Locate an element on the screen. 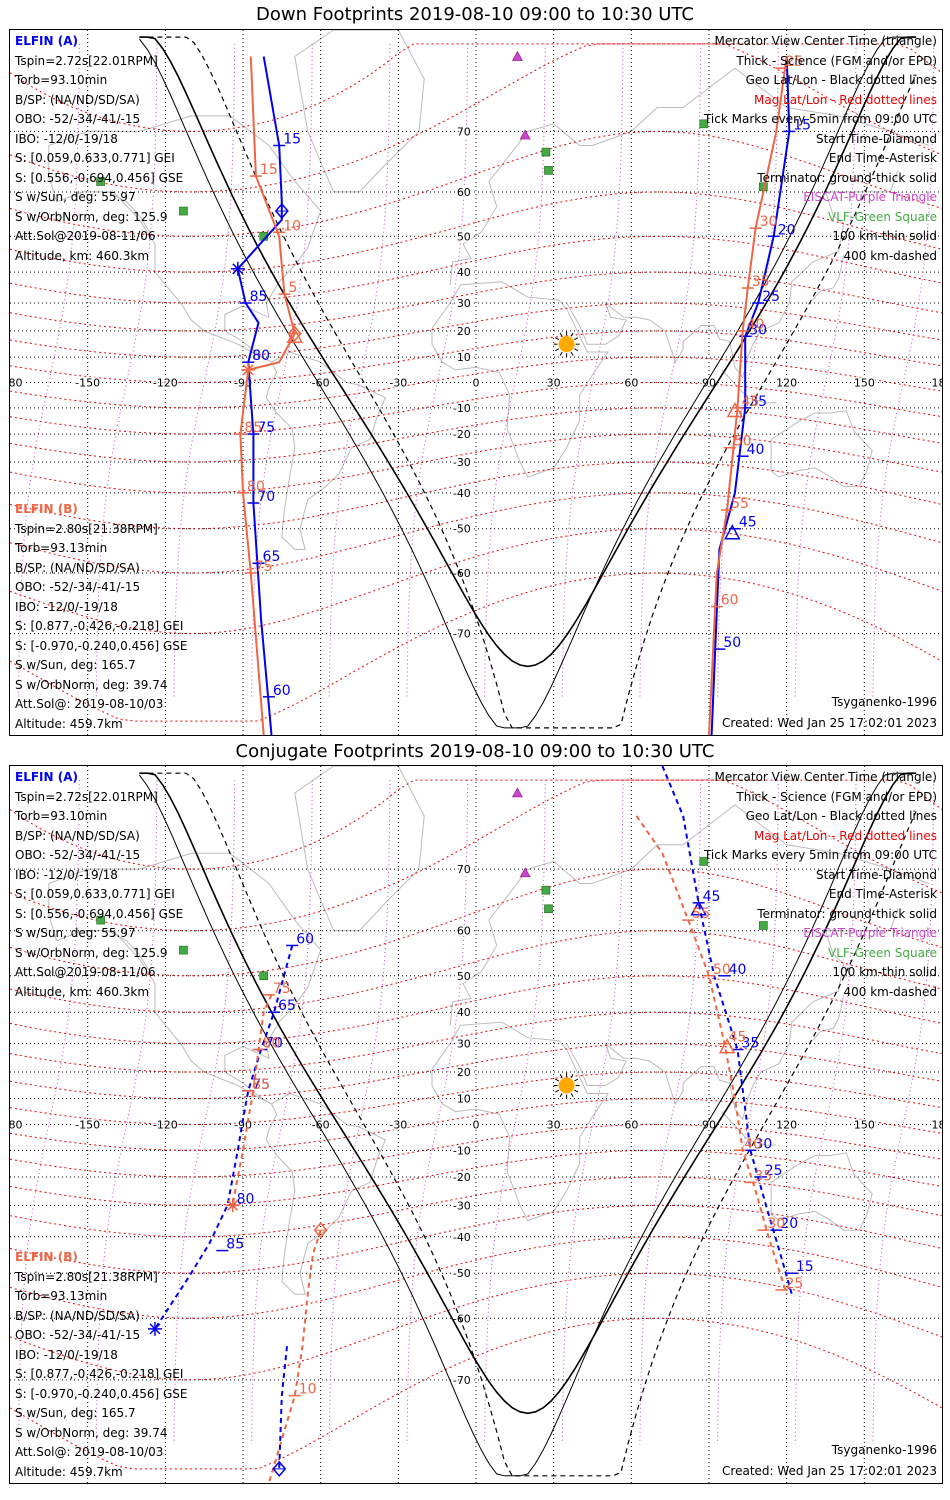 This screenshot has height=1500, width=950. info-line: S w/OrbNorm, deg: 39.74 is located at coordinates (91, 1432).